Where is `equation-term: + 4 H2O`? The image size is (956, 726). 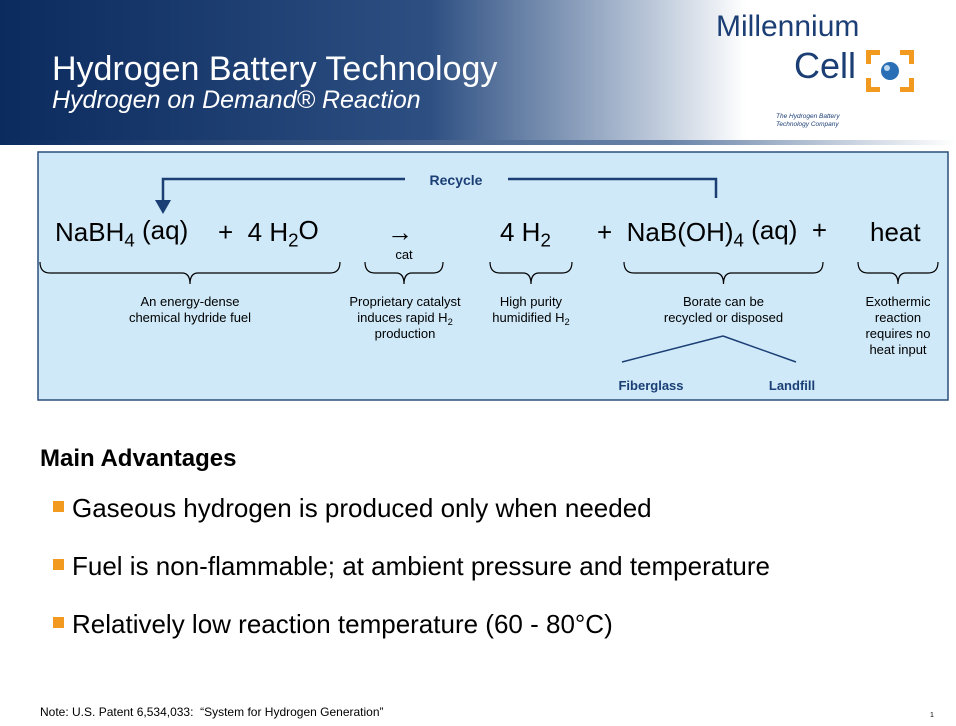 equation-term: + 4 H2O is located at coordinates (268, 233).